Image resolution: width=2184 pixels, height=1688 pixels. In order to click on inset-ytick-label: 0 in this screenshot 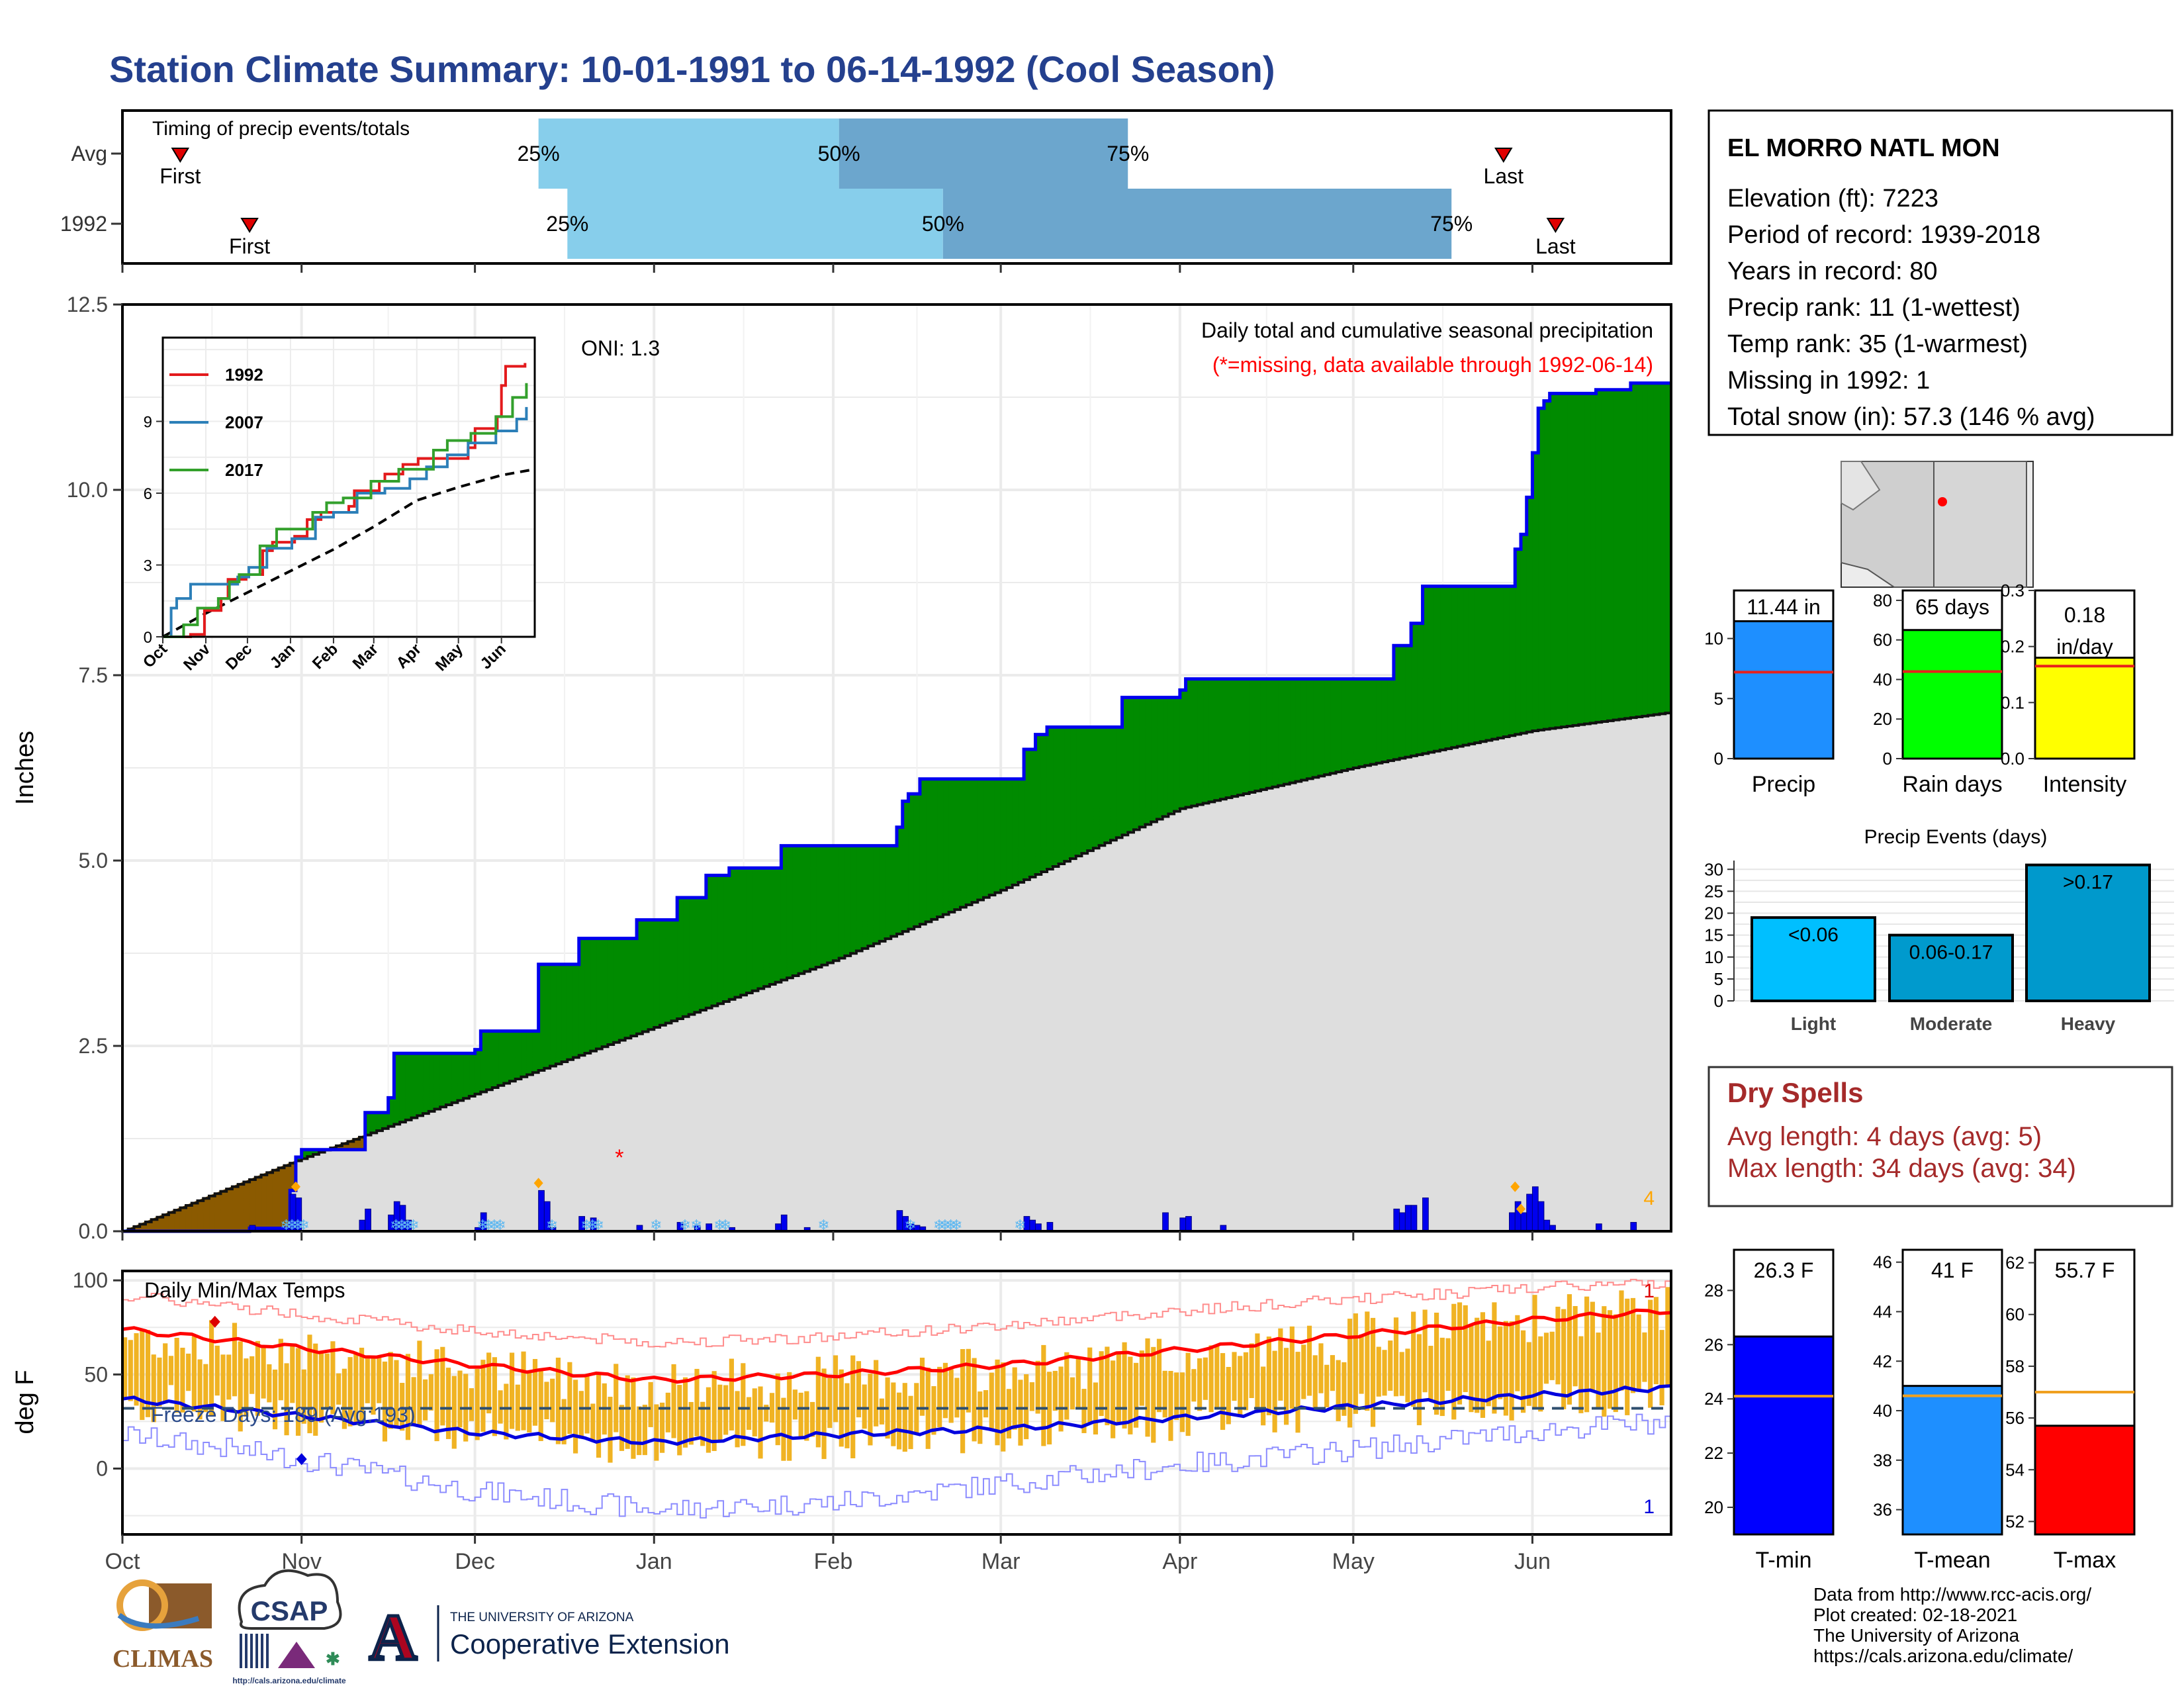, I will do `click(148, 638)`.